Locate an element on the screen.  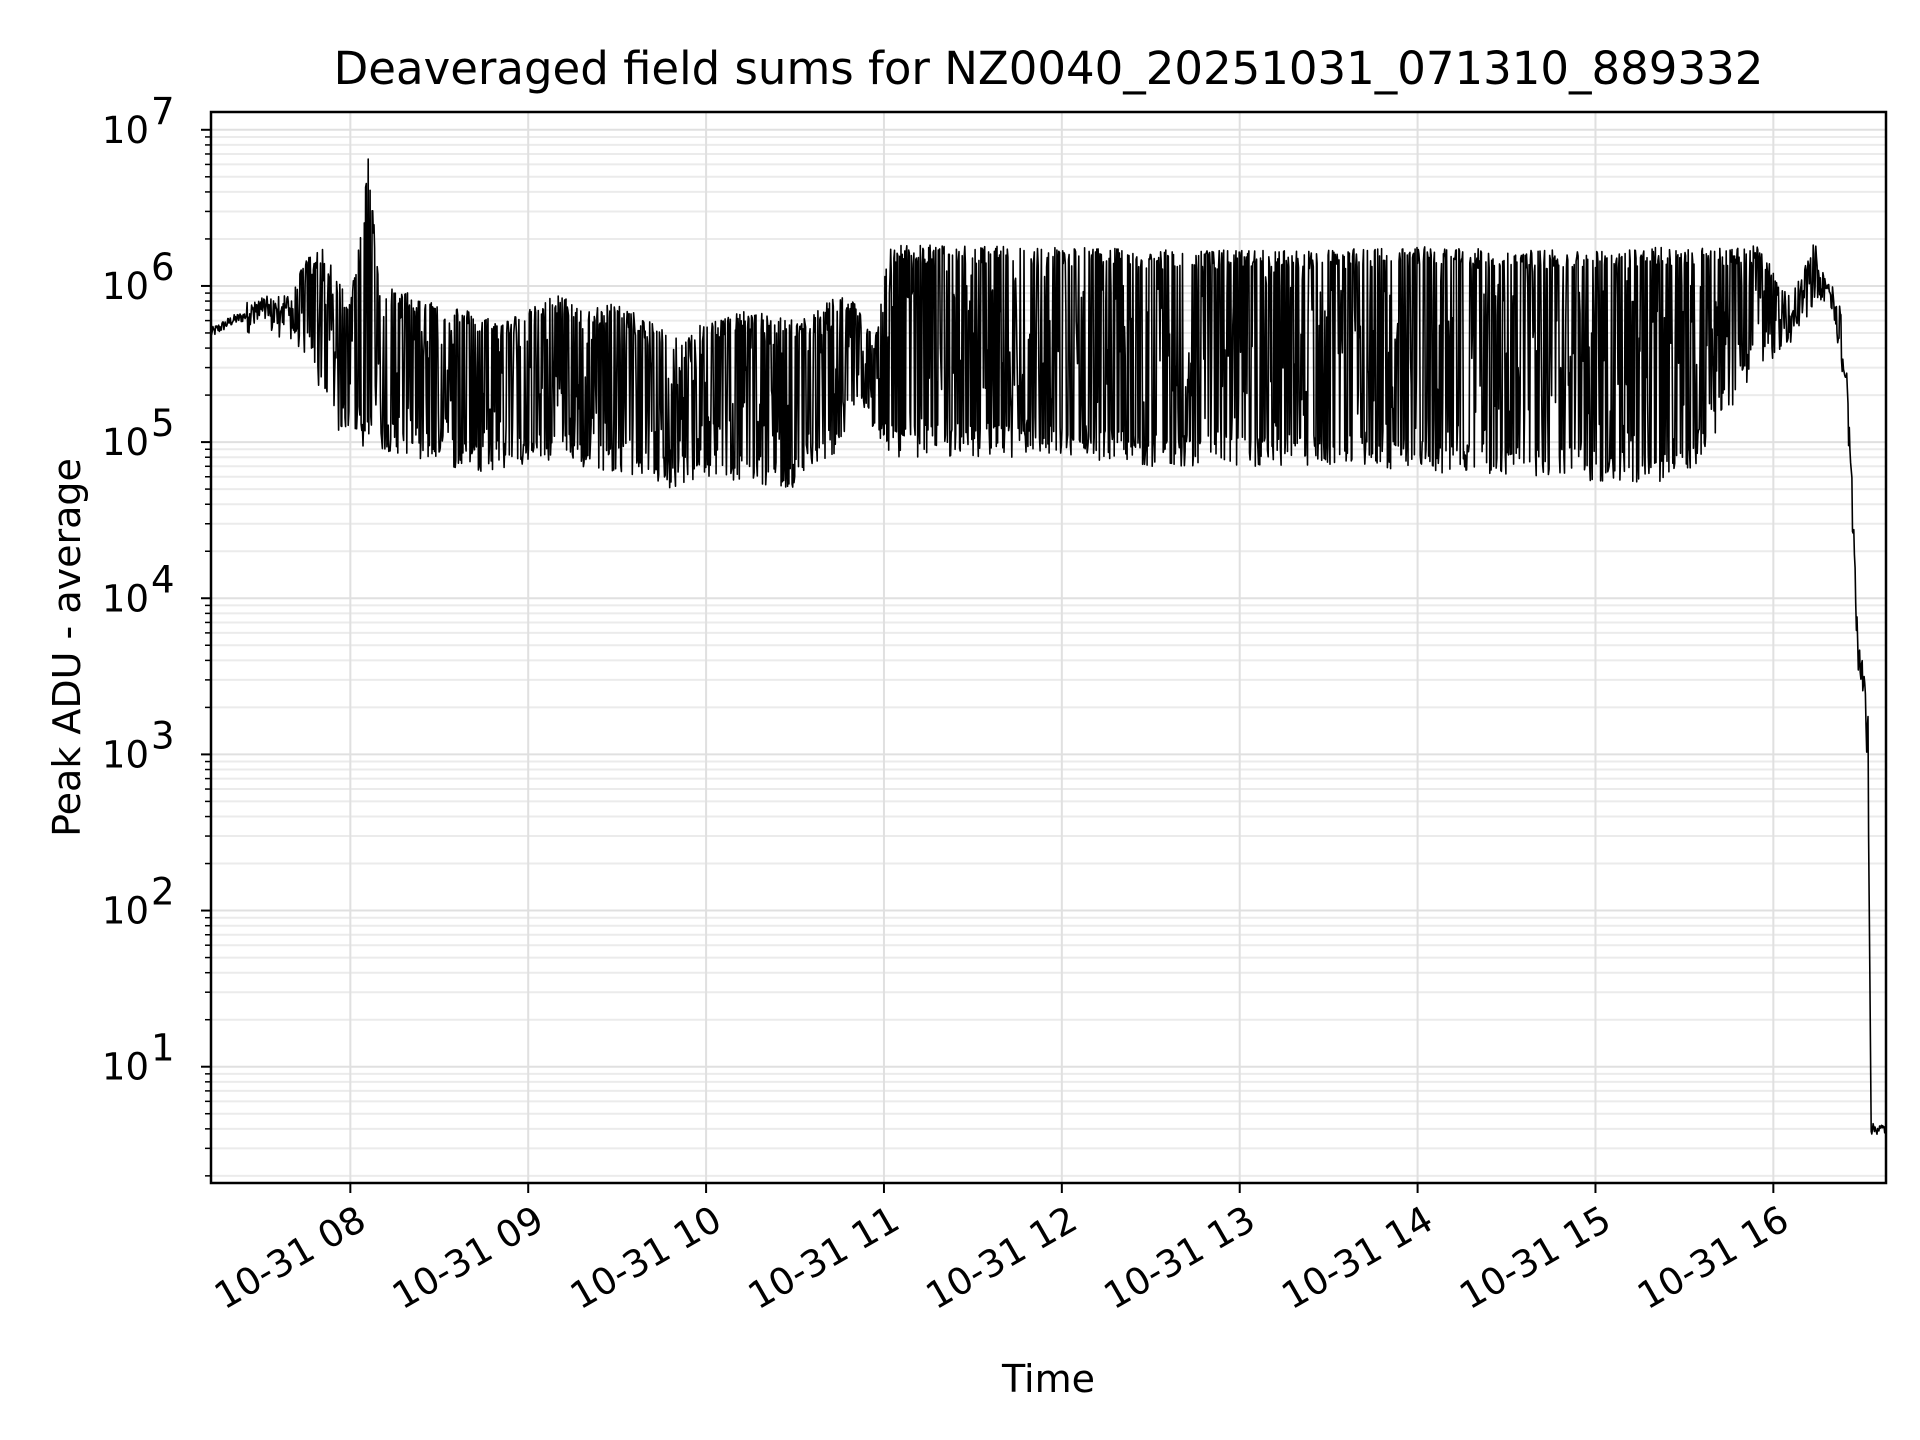
x-axis-label: Time is located at coordinates (1048, 1379).